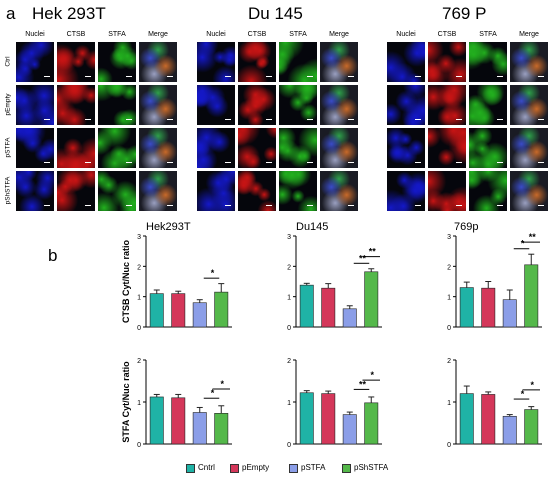 The image size is (550, 478). I want to click on hek-title: Hek 293T, so click(69, 13).